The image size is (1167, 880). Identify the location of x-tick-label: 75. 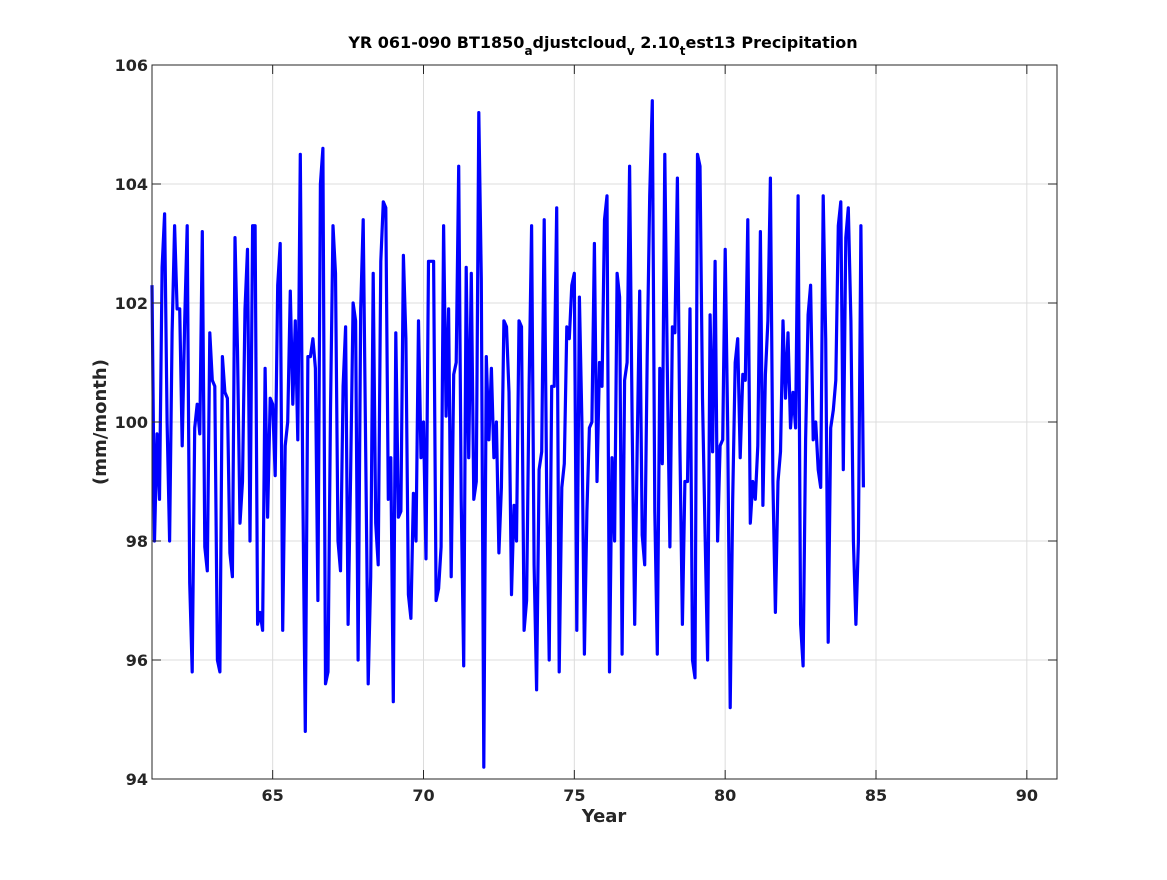
(574, 795).